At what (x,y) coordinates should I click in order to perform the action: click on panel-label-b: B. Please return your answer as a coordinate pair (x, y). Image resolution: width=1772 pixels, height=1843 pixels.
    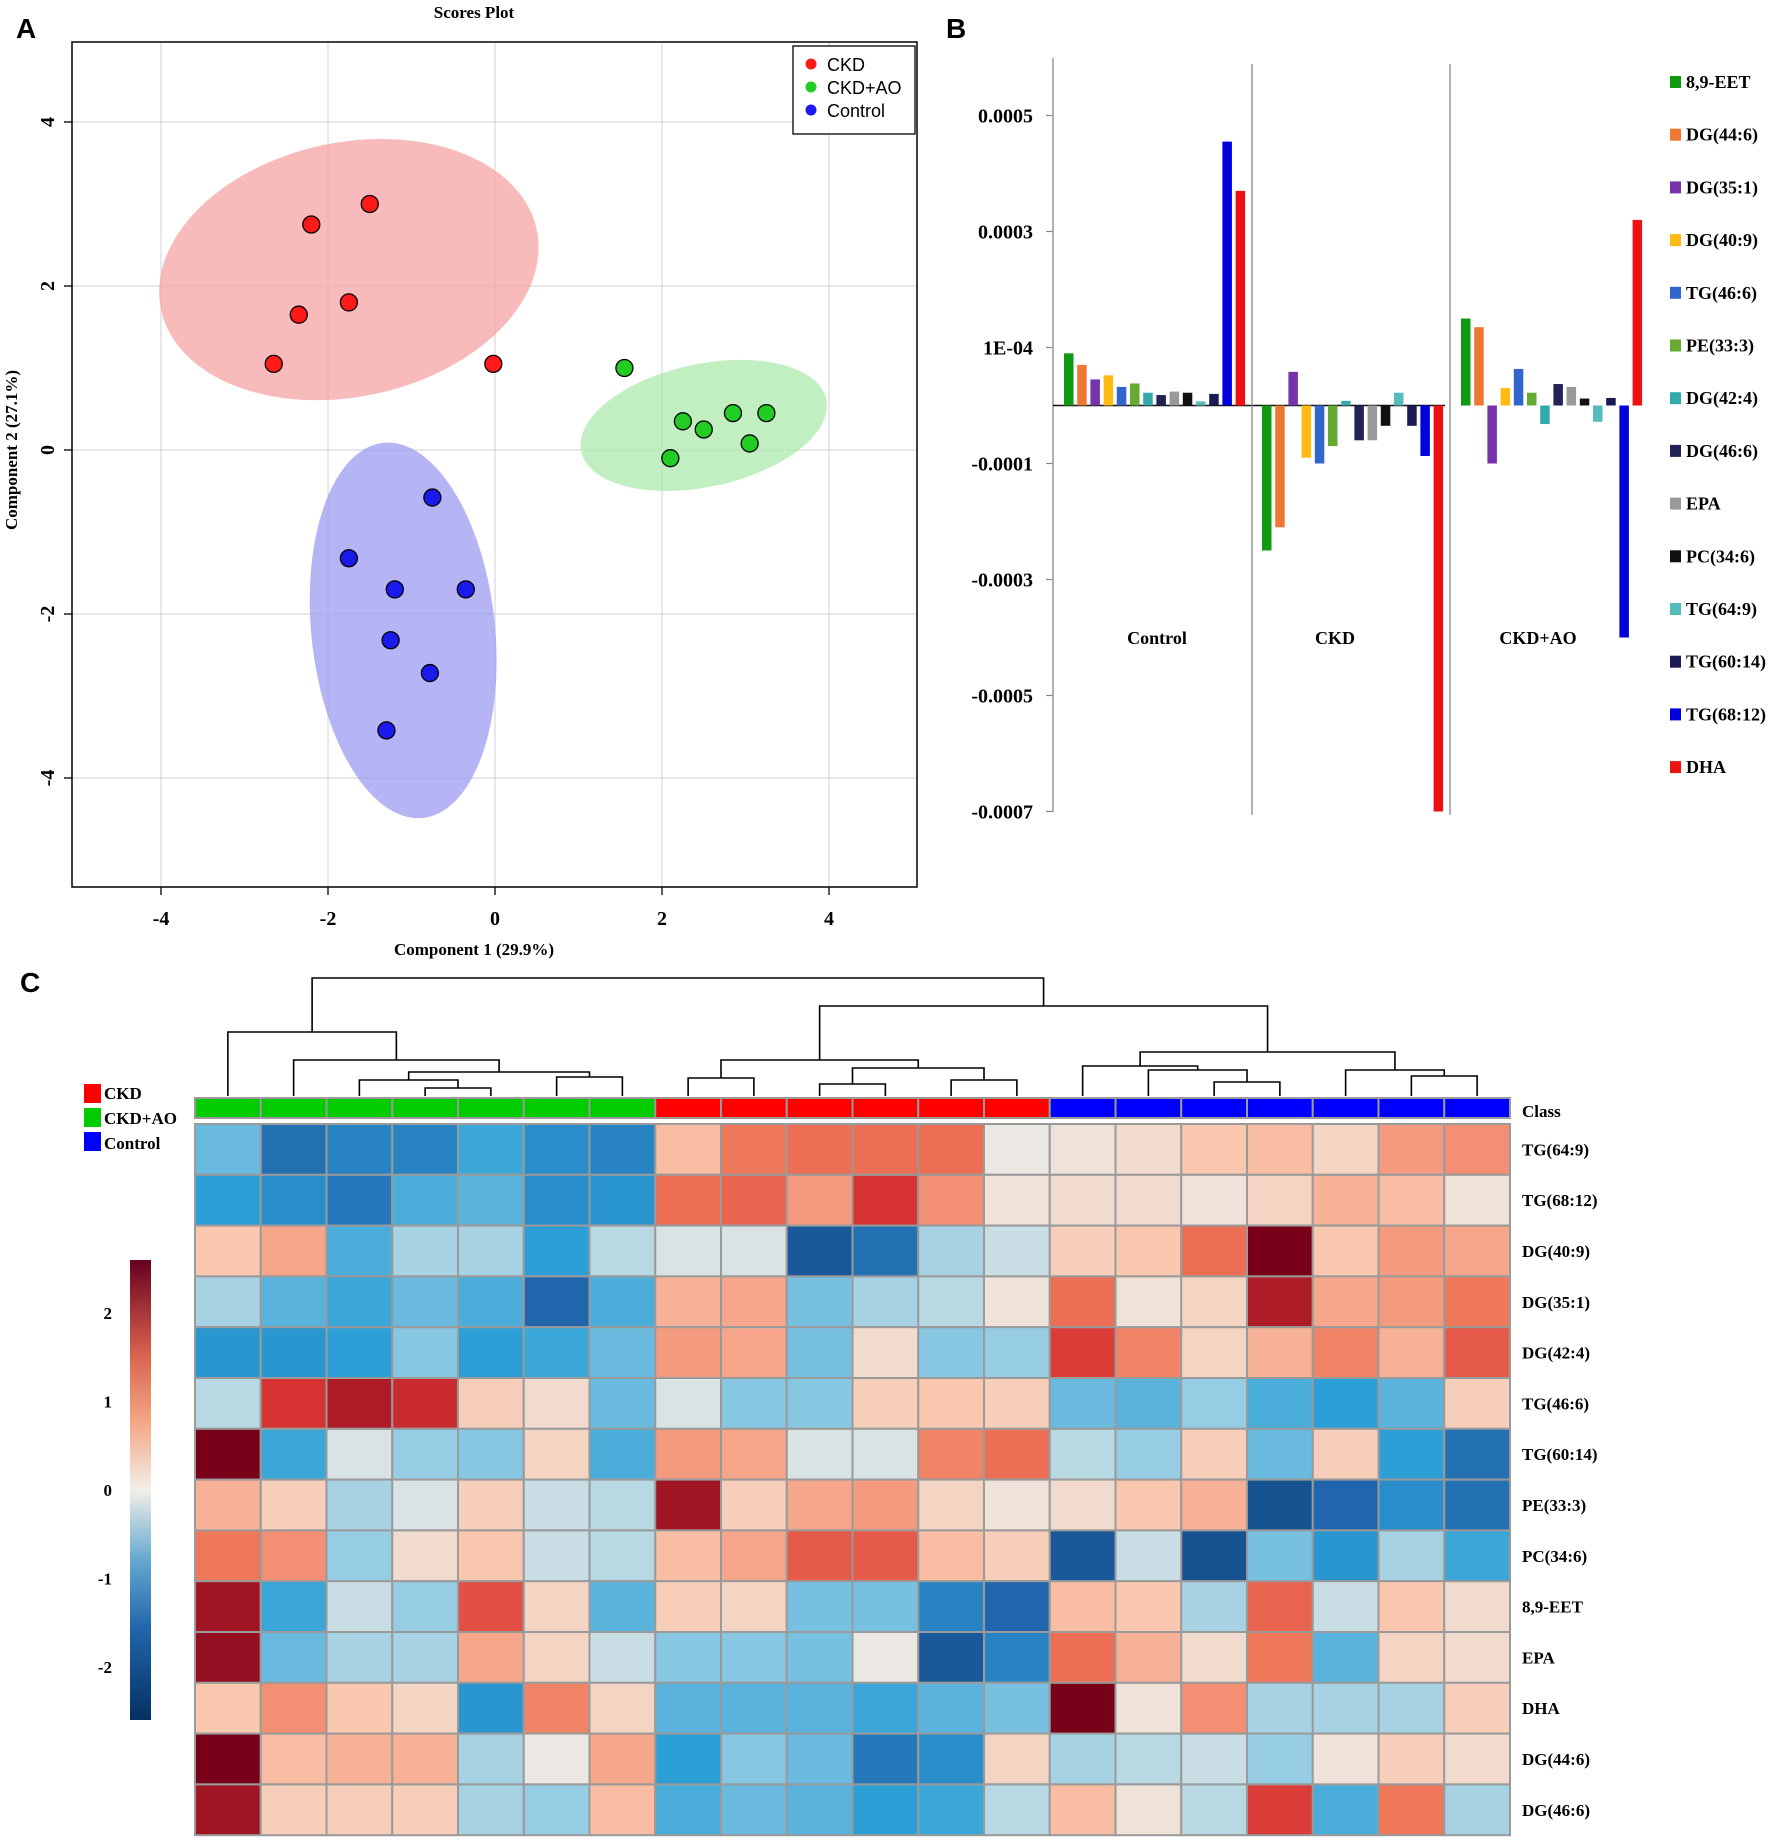
    Looking at the image, I should click on (956, 28).